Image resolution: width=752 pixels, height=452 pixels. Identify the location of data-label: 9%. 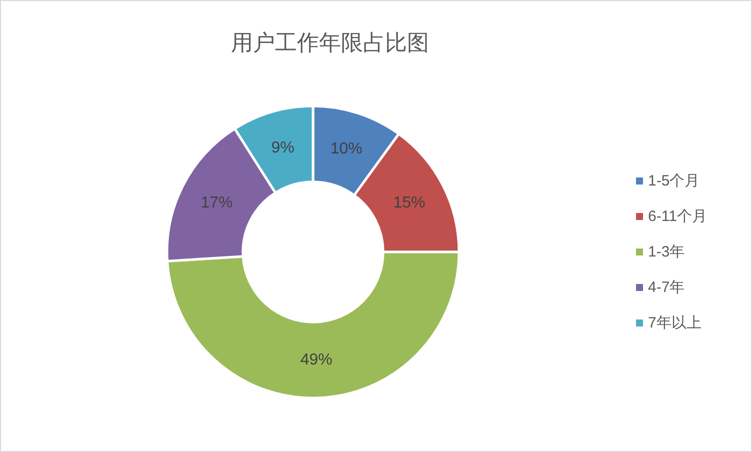
(282, 148).